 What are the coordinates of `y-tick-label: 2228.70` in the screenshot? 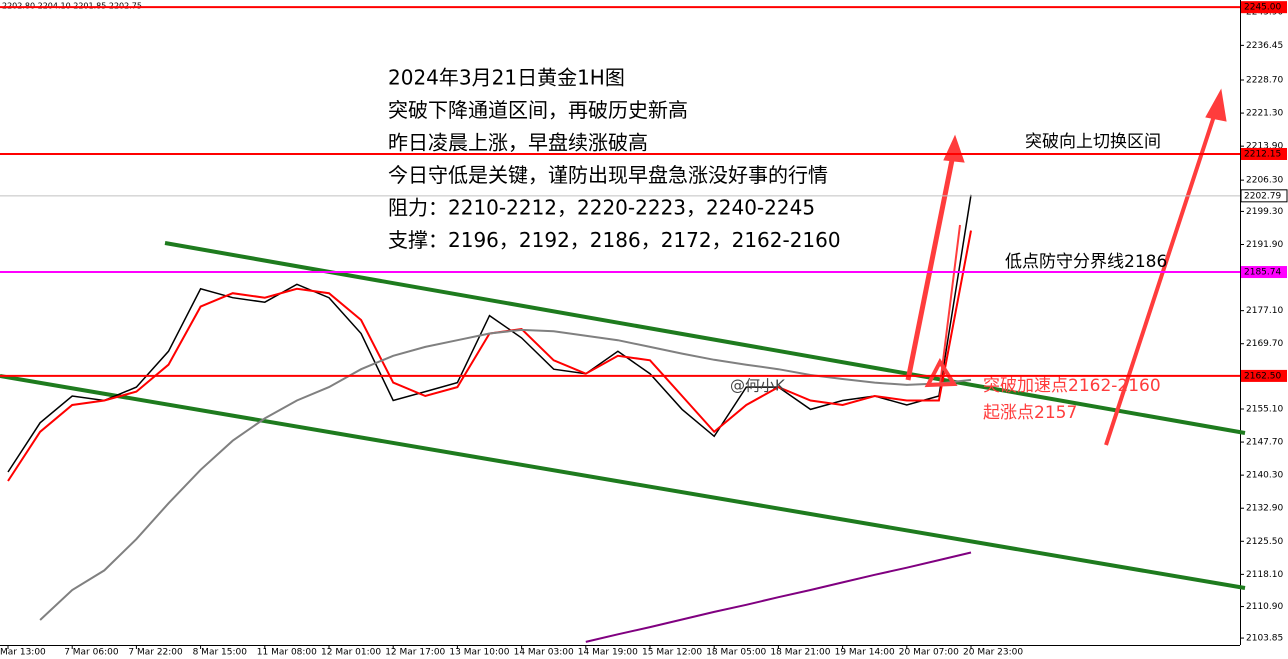 It's located at (1264, 81).